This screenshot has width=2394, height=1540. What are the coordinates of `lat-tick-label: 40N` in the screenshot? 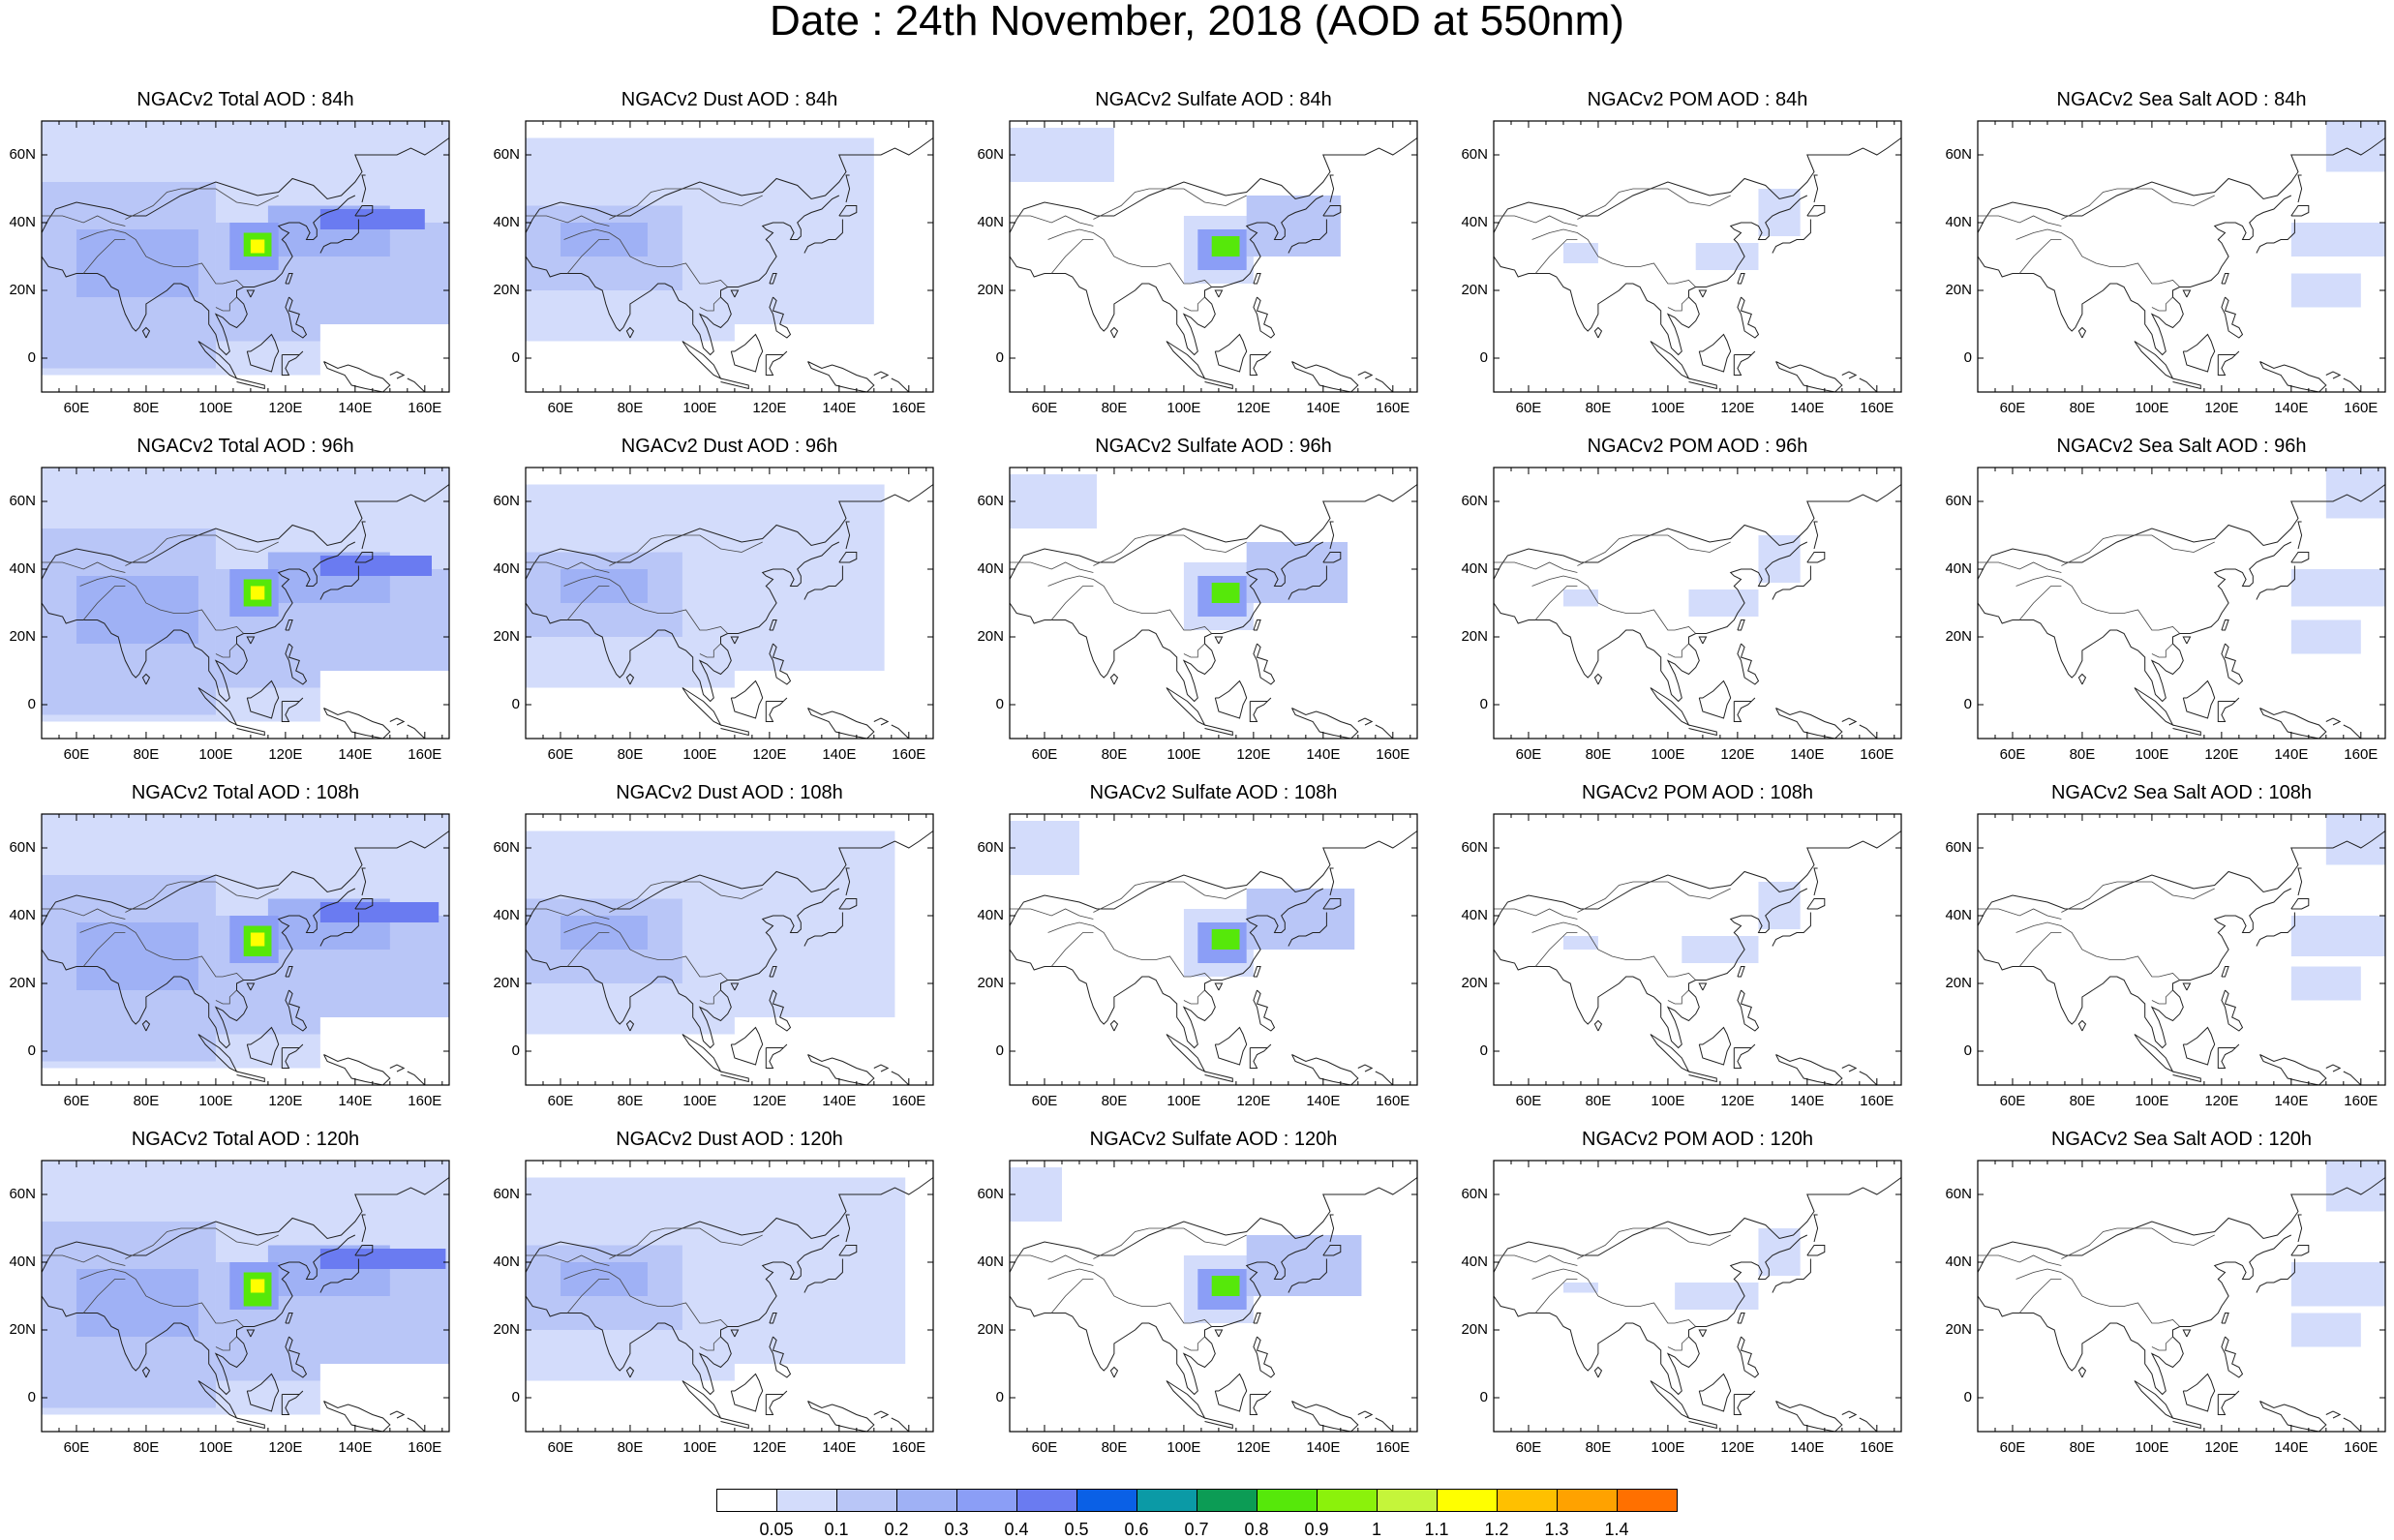 It's located at (1959, 568).